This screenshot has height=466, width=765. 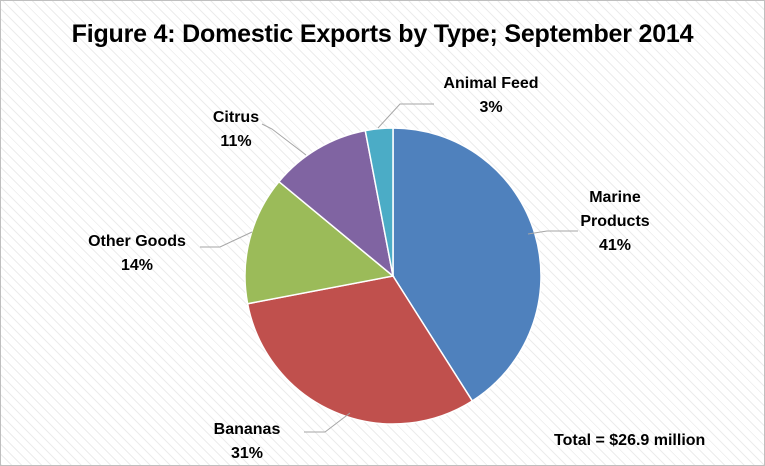 What do you see at coordinates (379, 202) in the screenshot?
I see `pie-slice-animal-feed` at bounding box center [379, 202].